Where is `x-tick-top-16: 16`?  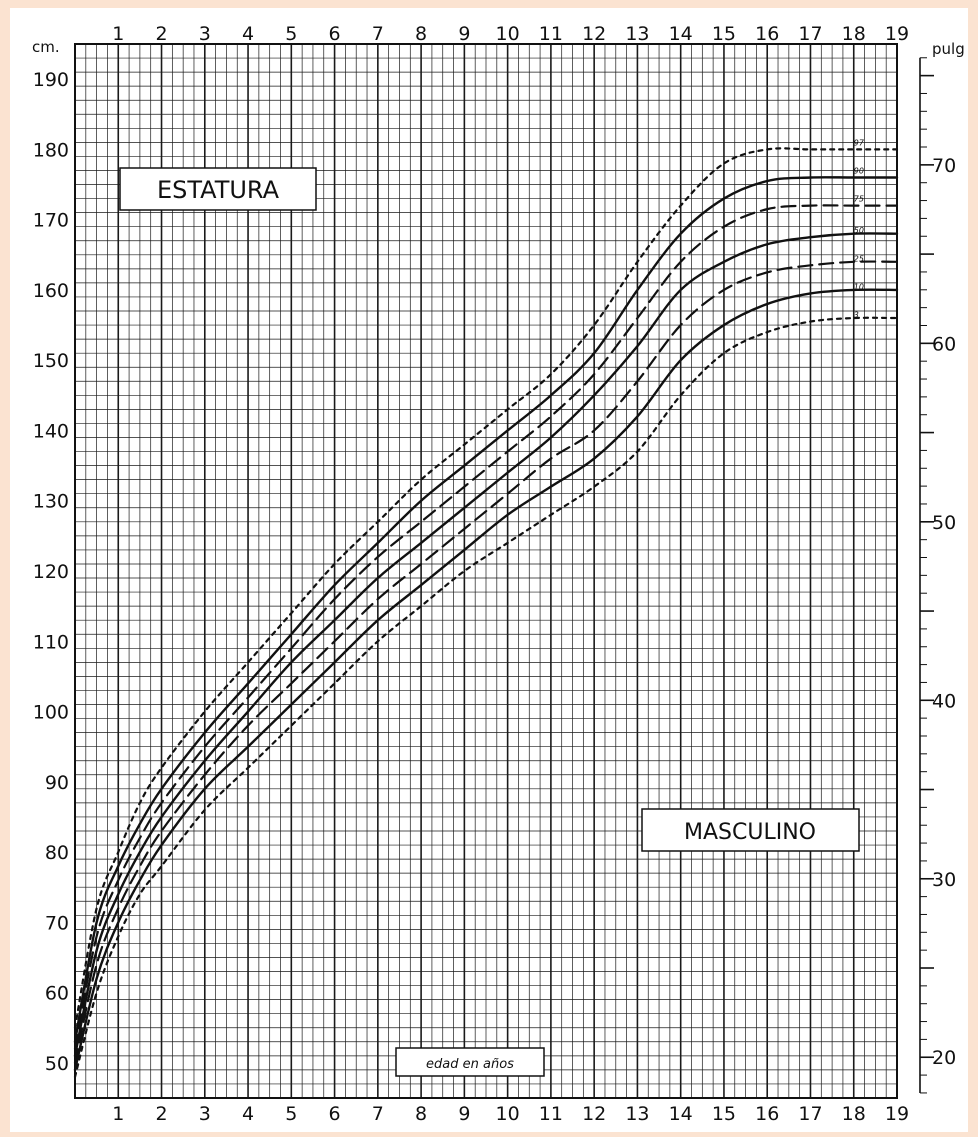
x-tick-top-16: 16 is located at coordinates (767, 34).